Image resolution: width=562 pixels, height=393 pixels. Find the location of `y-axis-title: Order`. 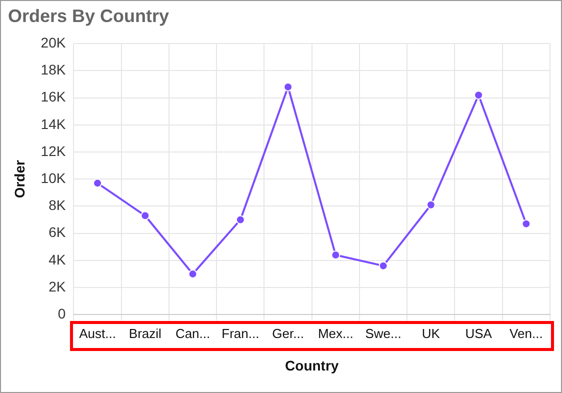

y-axis-title: Order is located at coordinates (19, 178).